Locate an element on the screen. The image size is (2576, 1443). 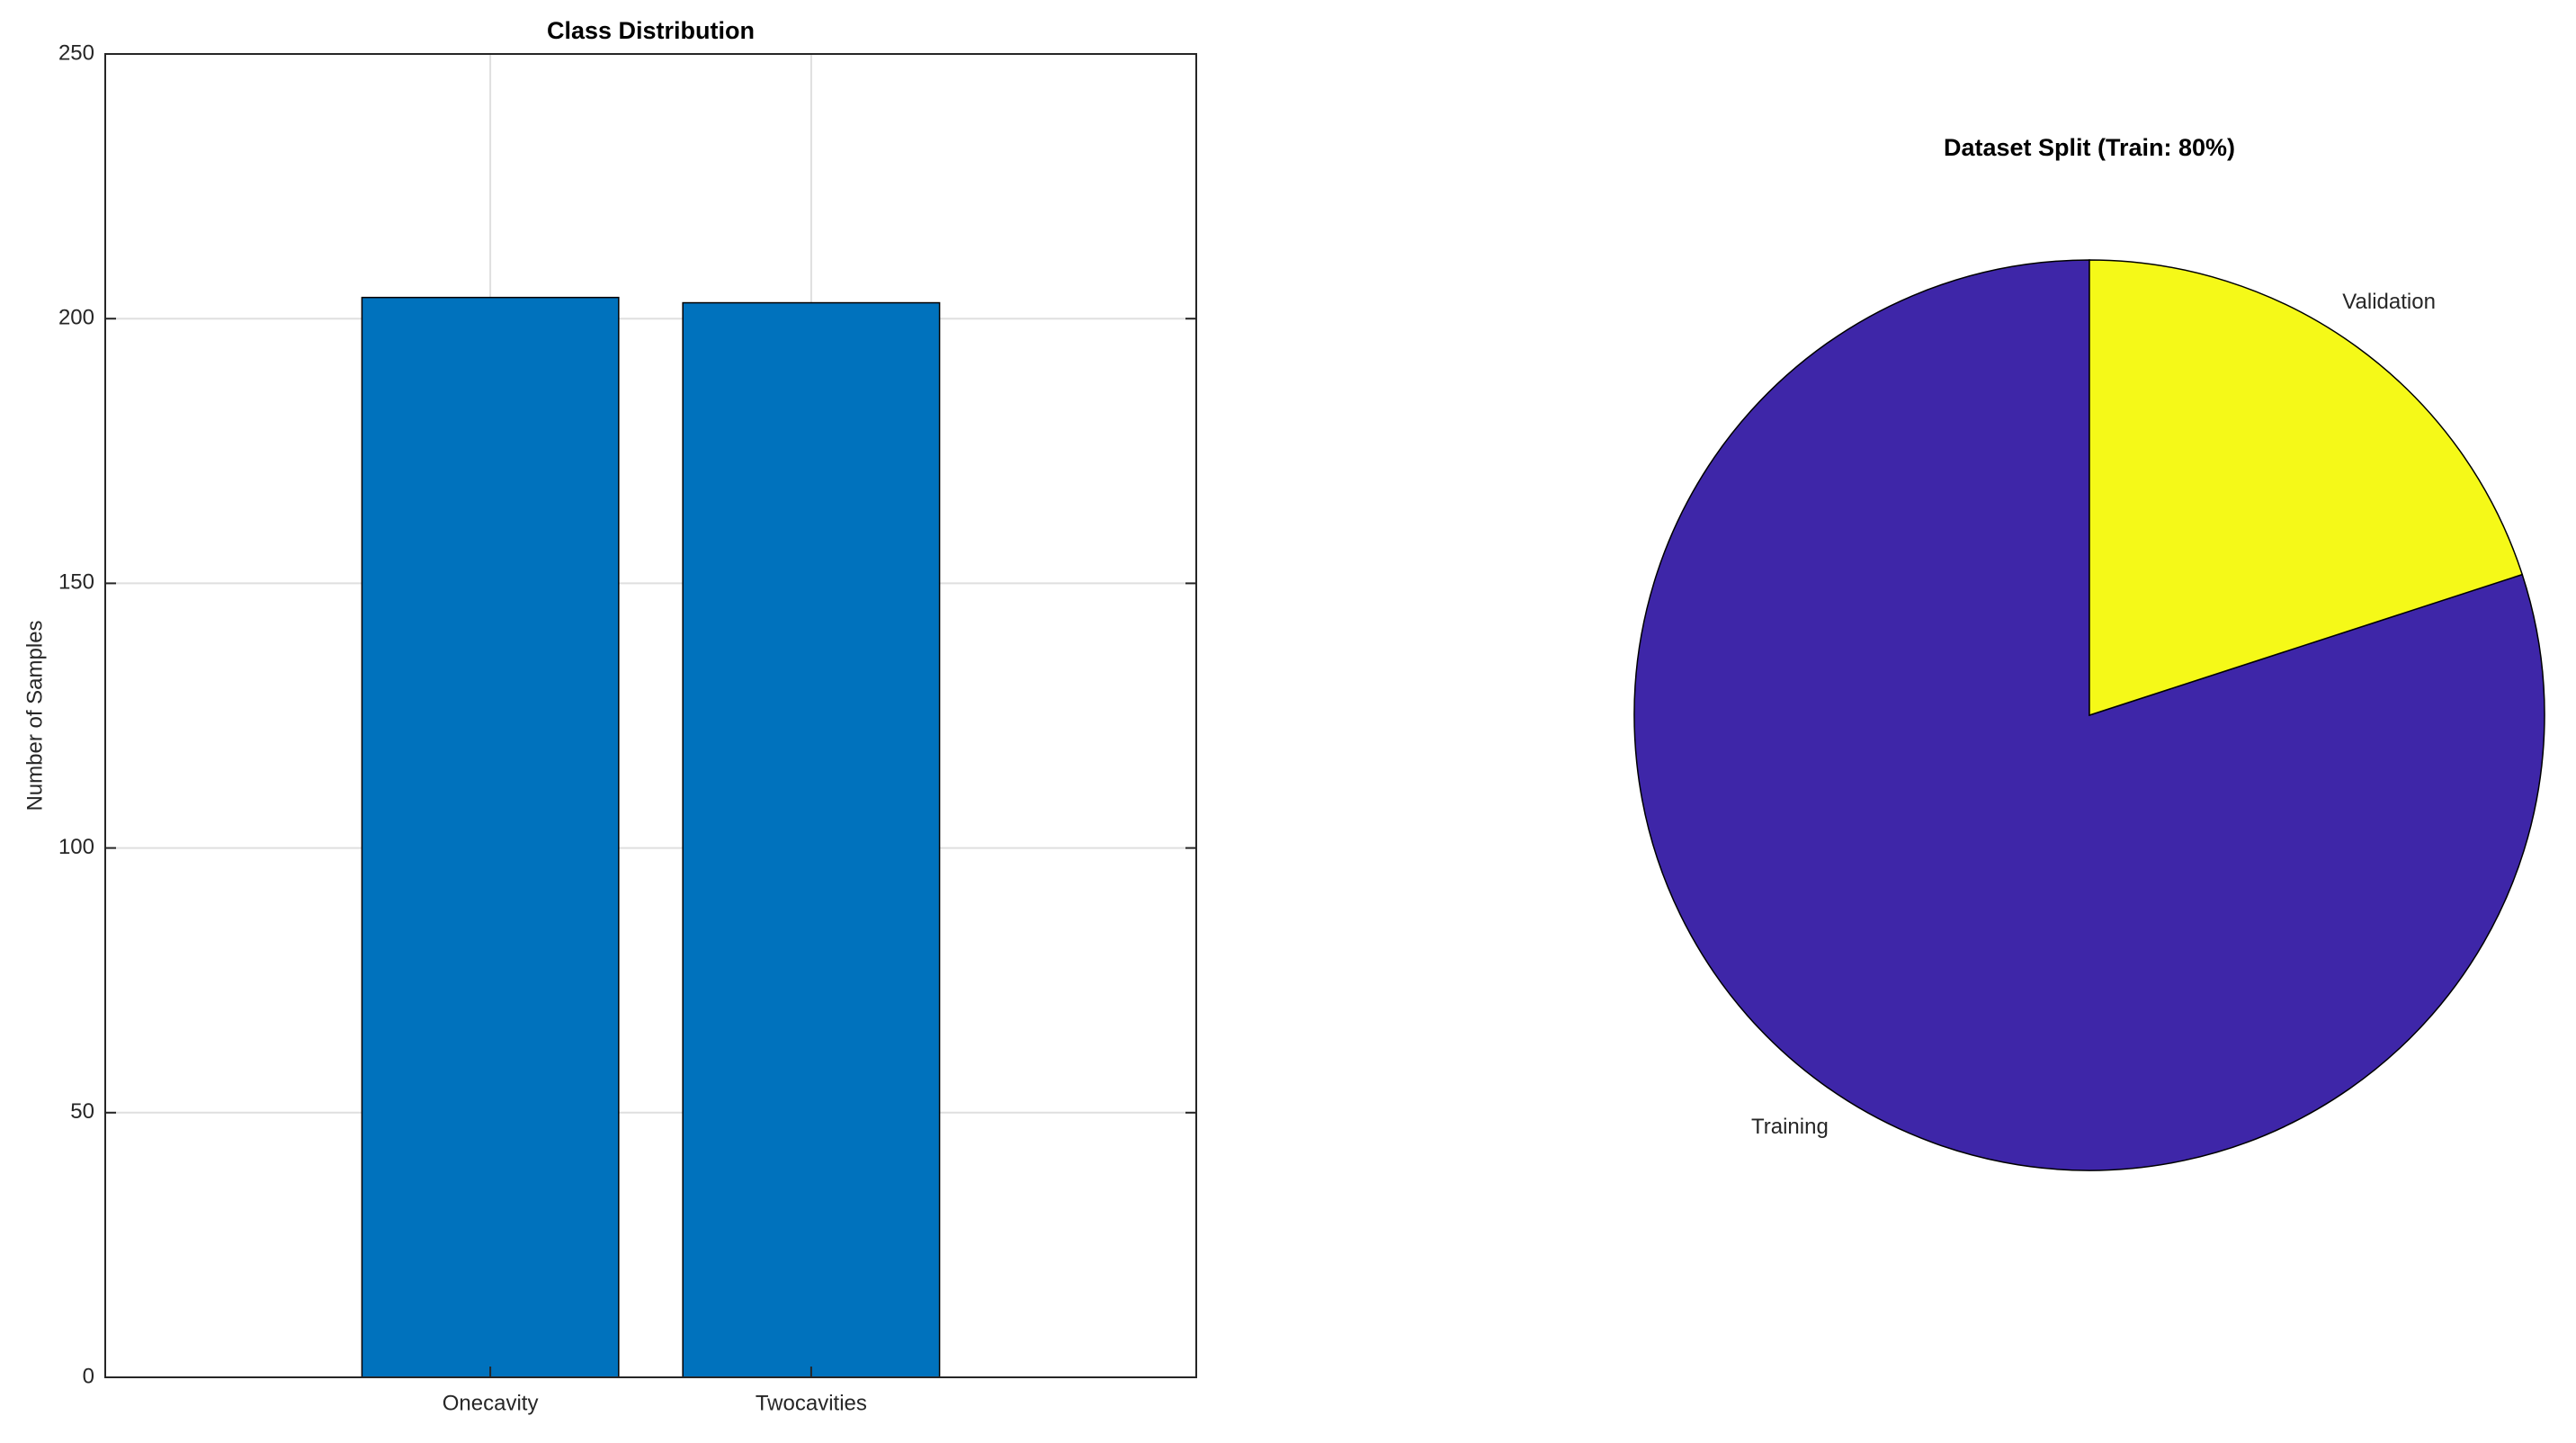
slice-label: Validation is located at coordinates (2389, 302).